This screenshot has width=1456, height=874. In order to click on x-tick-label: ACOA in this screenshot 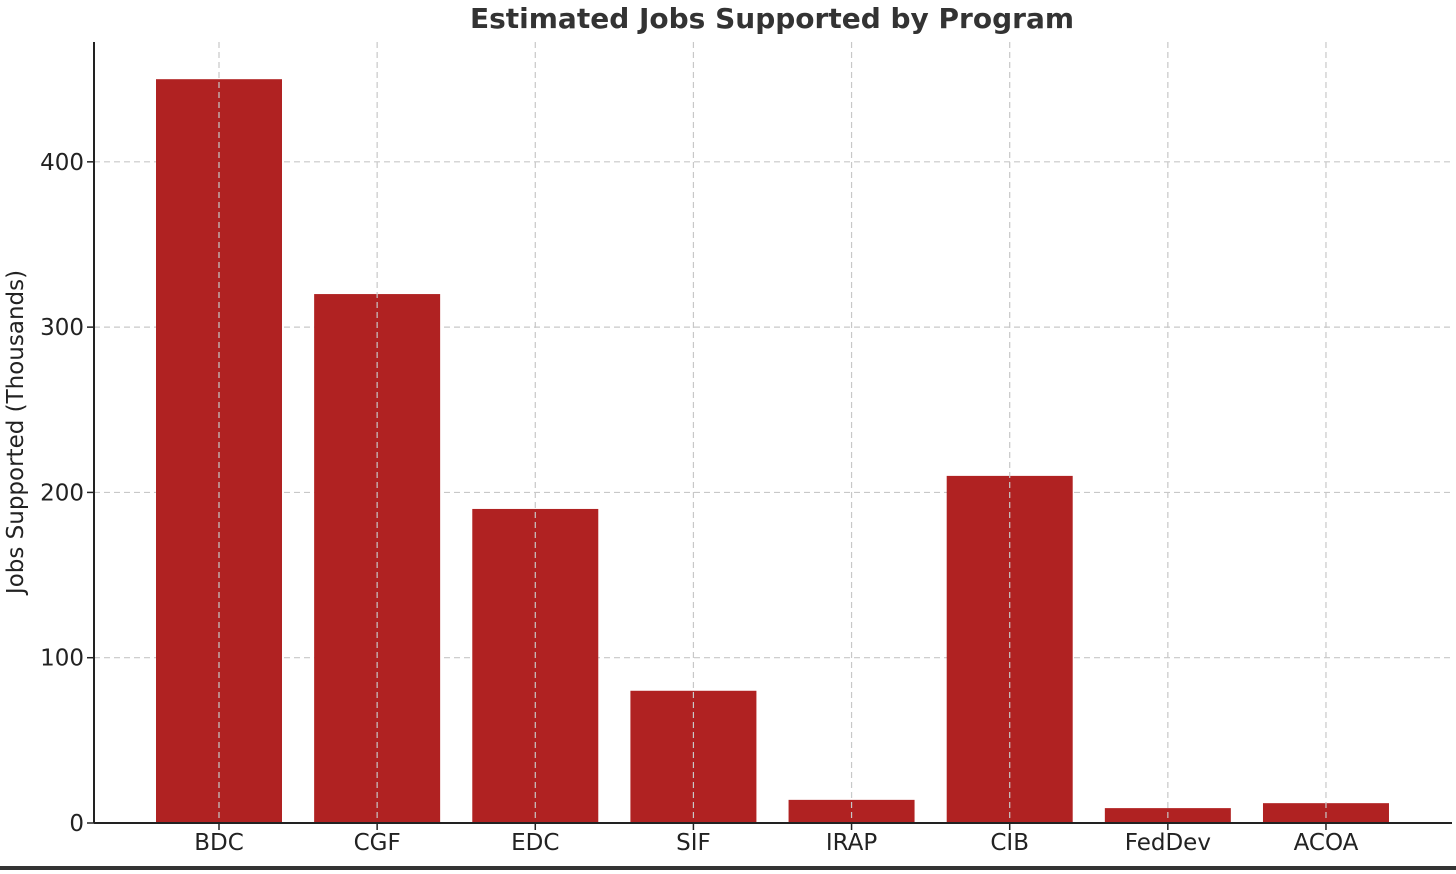, I will do `click(1326, 843)`.